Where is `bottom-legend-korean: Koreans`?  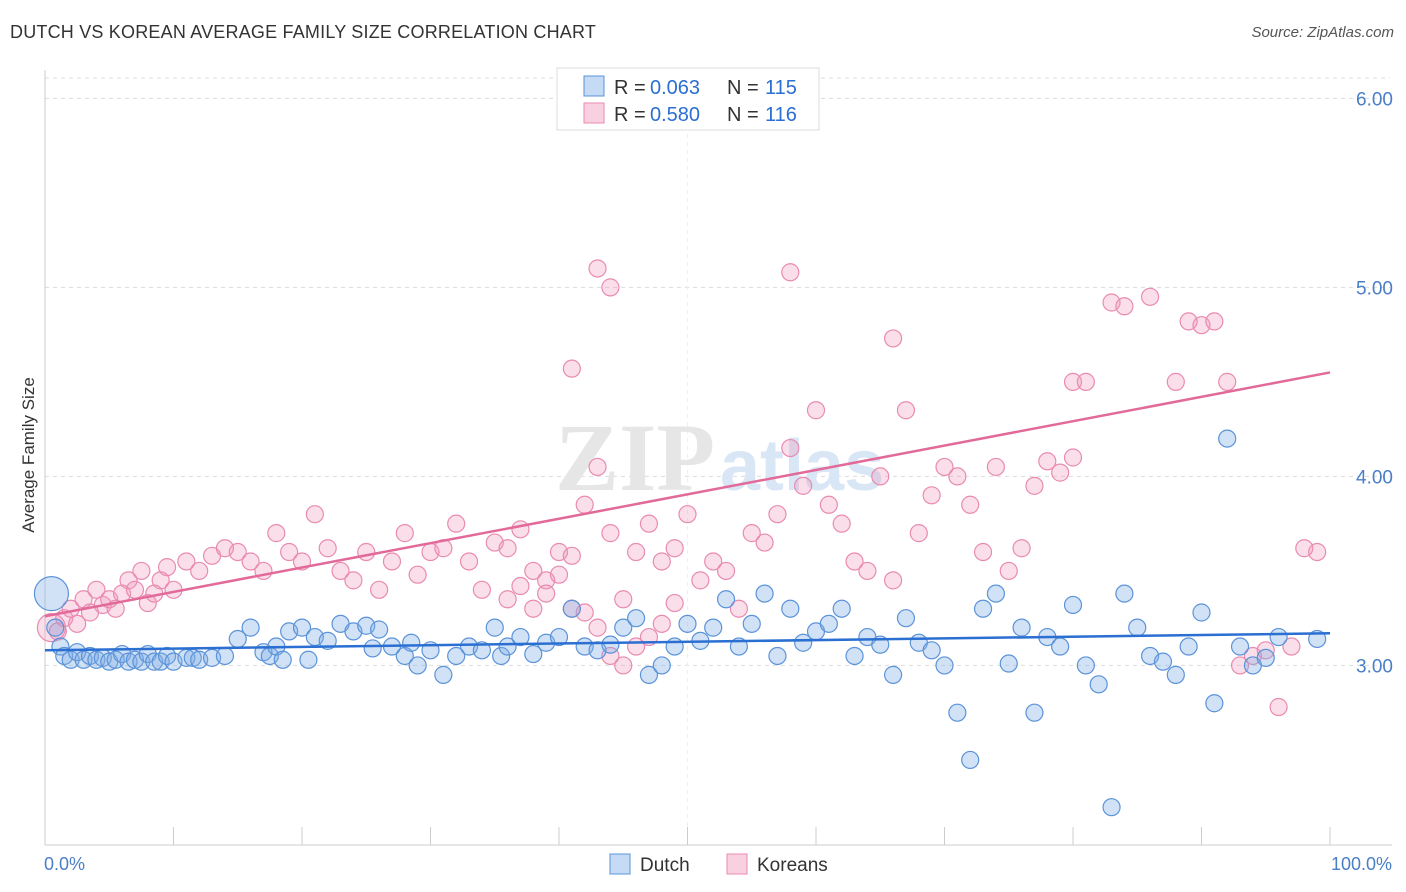 bottom-legend-korean: Koreans is located at coordinates (792, 865).